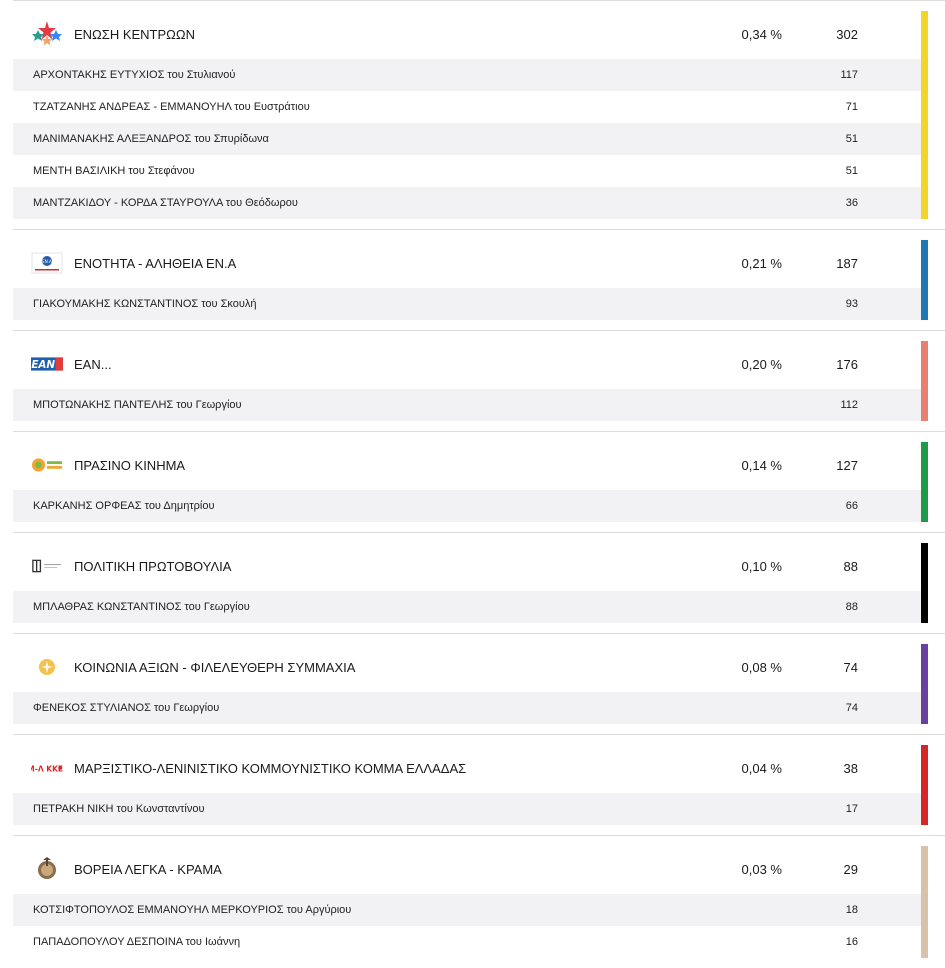 The height and width of the screenshot is (968, 945). What do you see at coordinates (155, 263) in the screenshot?
I see `party-name: ΕΝΟΤΗΤΑ - ΑΛΗΘΕΙΑ ΕΝ.Α` at bounding box center [155, 263].